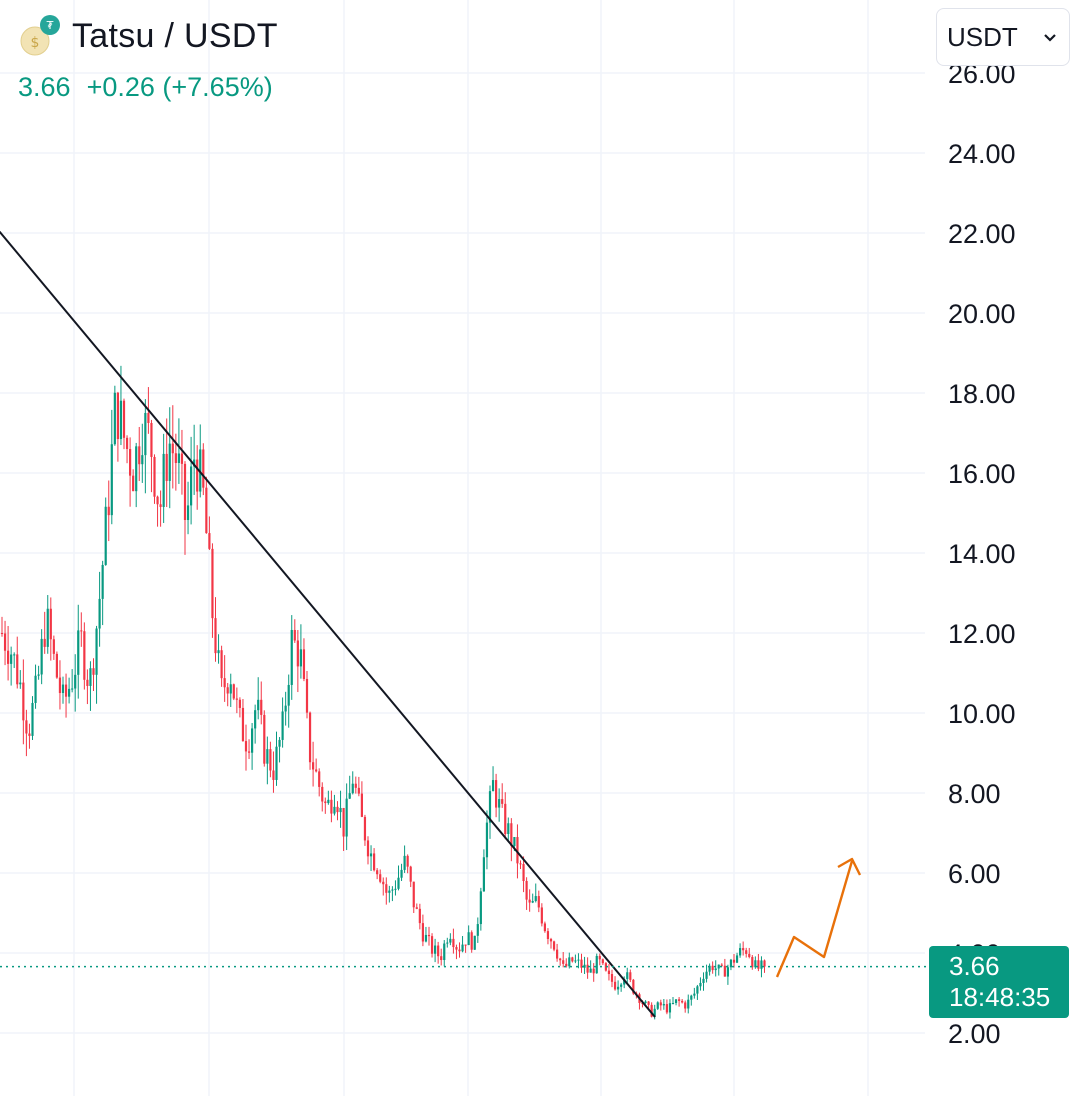  Describe the element at coordinates (180, 87) in the screenshot. I see `price-change: +0.26 (+7.65%)` at that location.